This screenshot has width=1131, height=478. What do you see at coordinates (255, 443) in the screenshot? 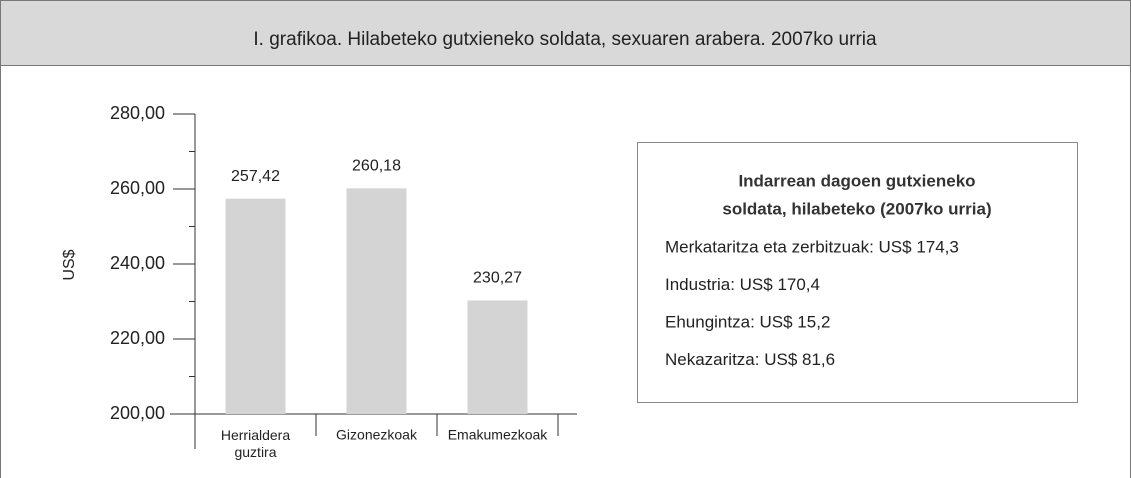
I see `x-tick-label: Herrialdera guztira` at bounding box center [255, 443].